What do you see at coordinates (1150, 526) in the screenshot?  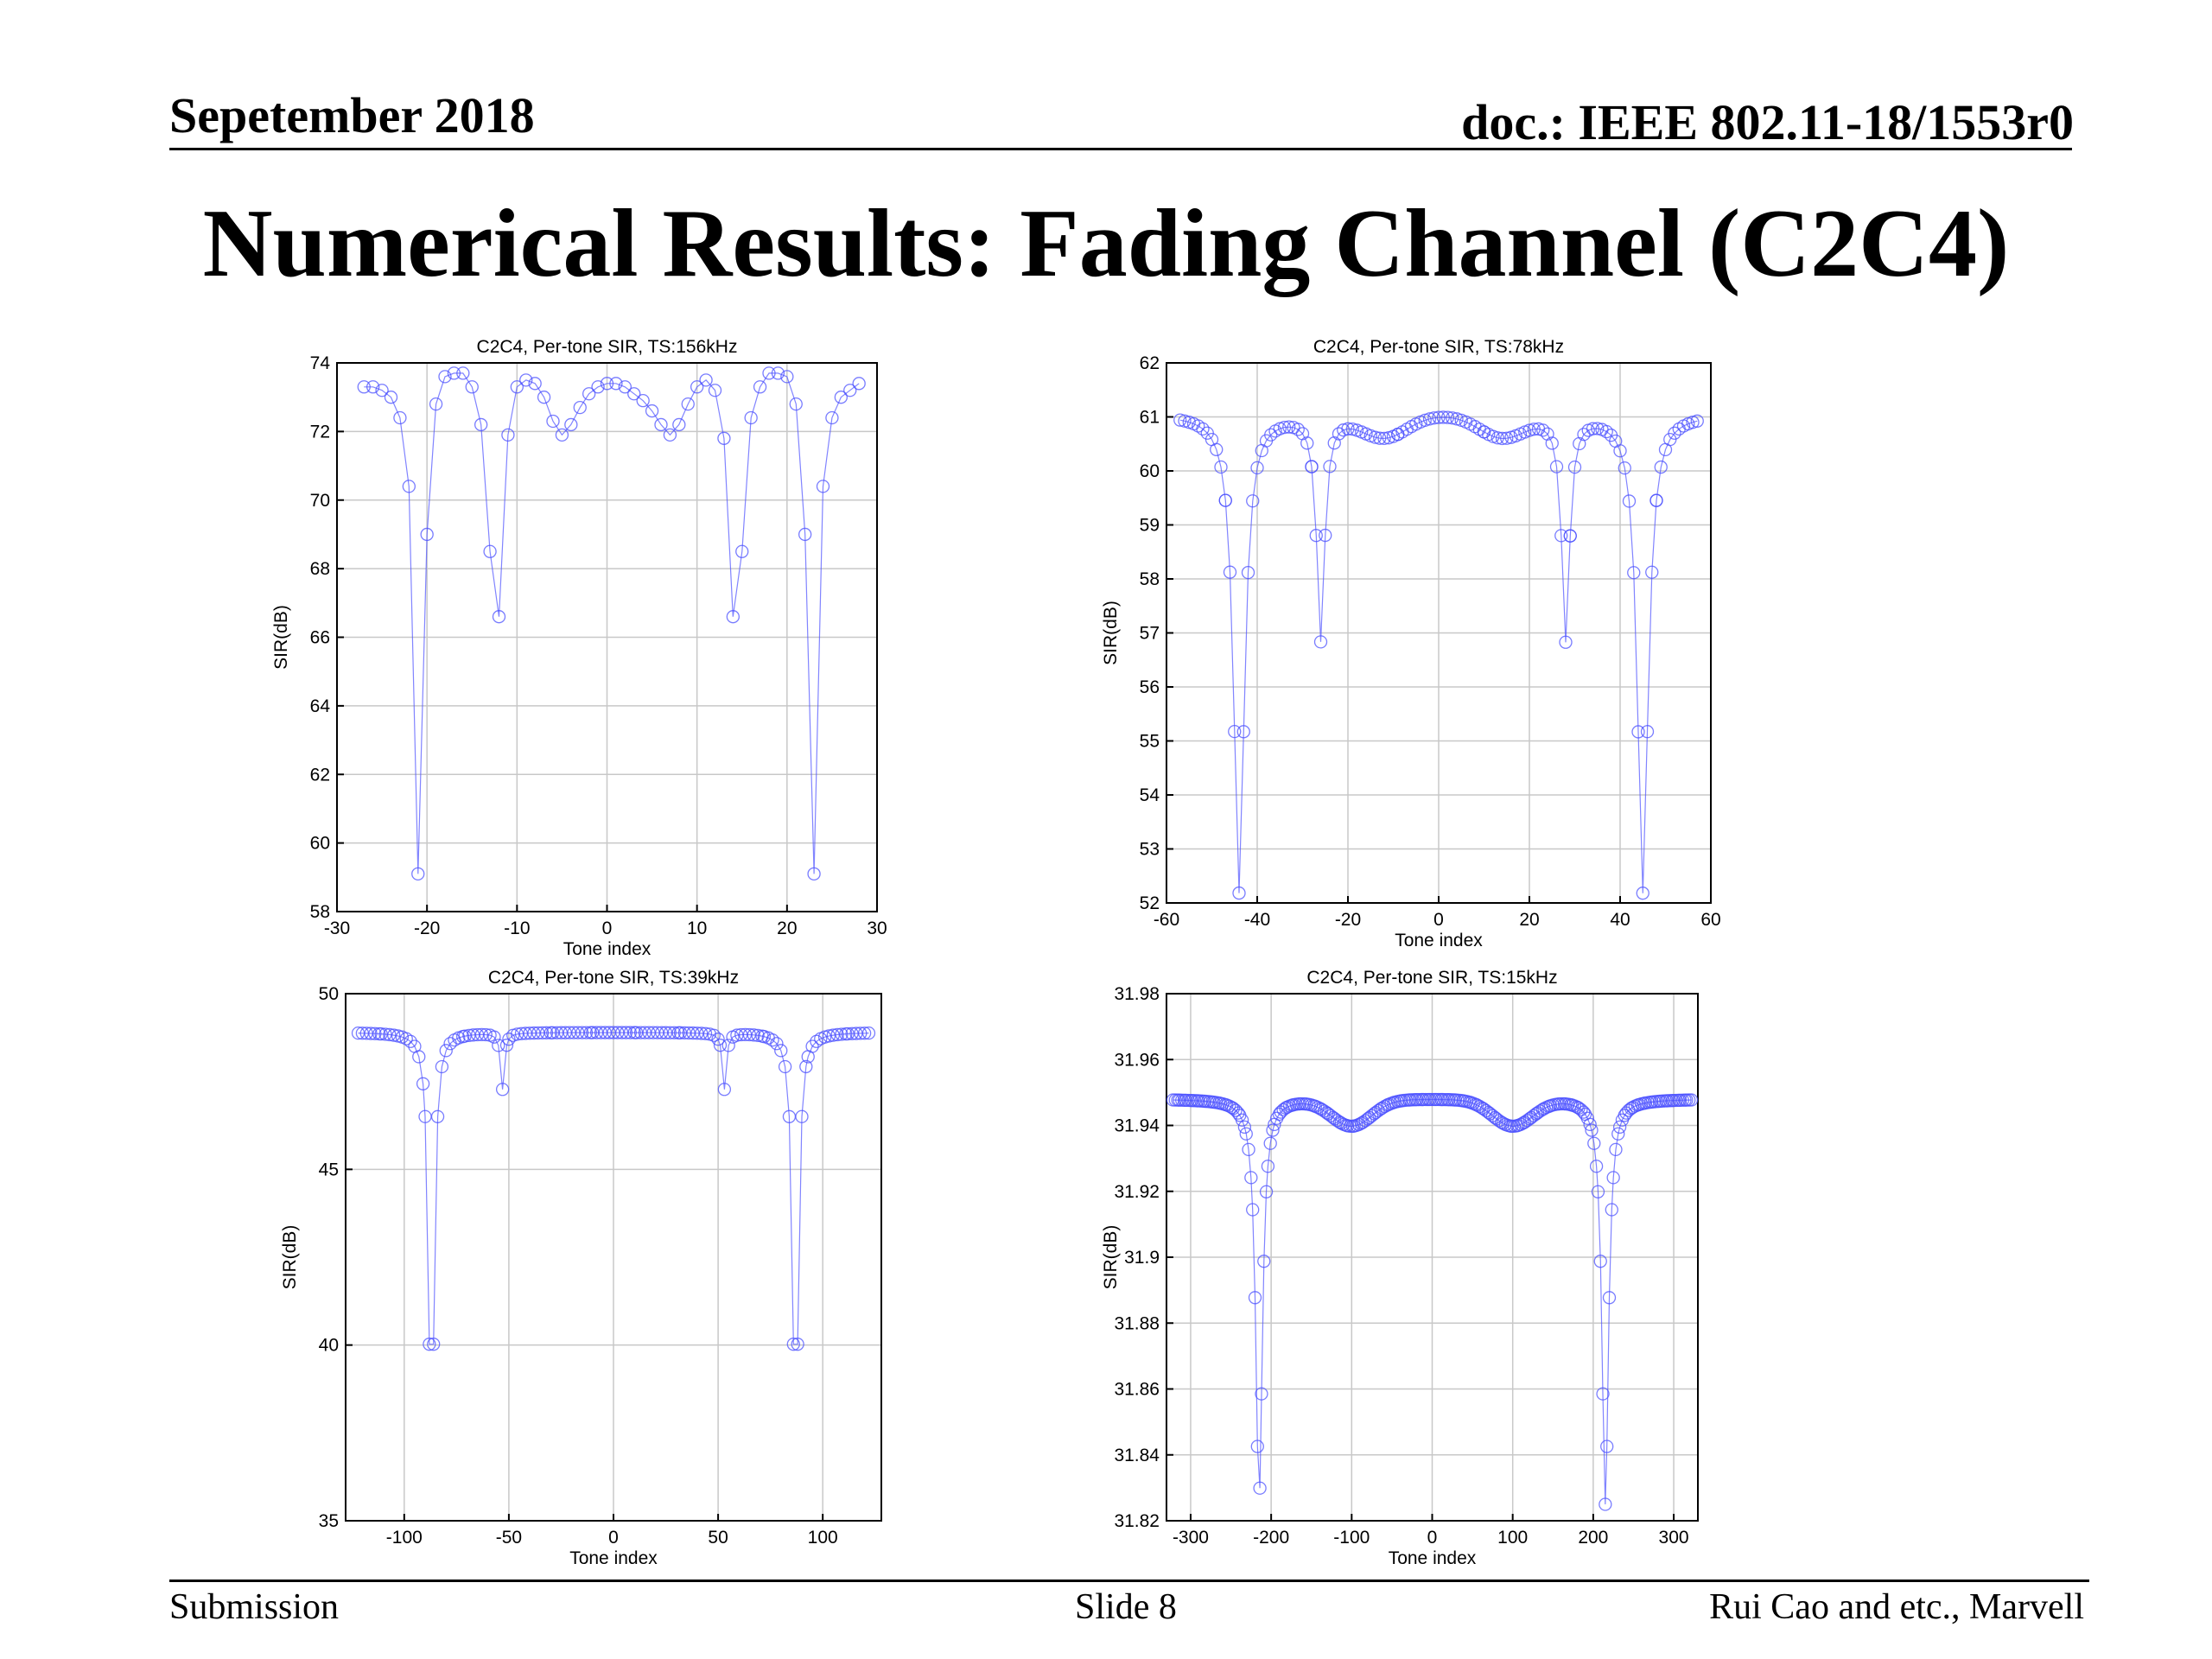 I see `y-tick-label: 59` at bounding box center [1150, 526].